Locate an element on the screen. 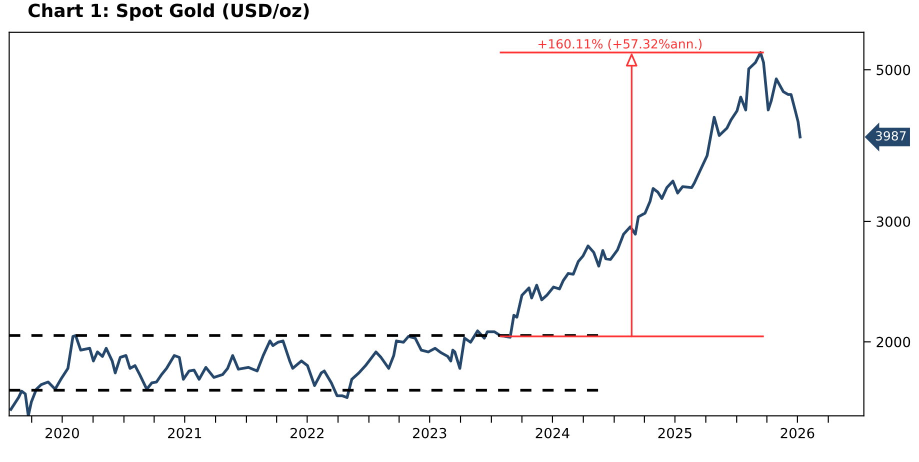  chart-title: Chart 1: Spot Gold (USD/oz) is located at coordinates (168, 12).